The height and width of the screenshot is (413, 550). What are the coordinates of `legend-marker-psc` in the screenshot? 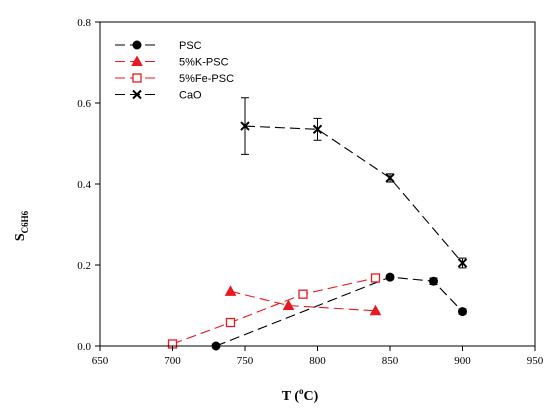 It's located at (137, 45).